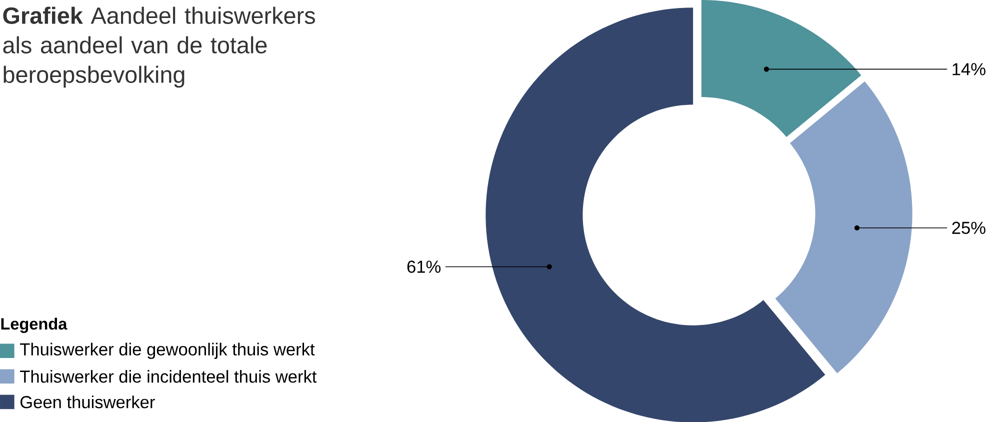  Describe the element at coordinates (168, 376) in the screenshot. I see `legend-label: Thuiswerker die incidenteel thuis werkt` at that location.